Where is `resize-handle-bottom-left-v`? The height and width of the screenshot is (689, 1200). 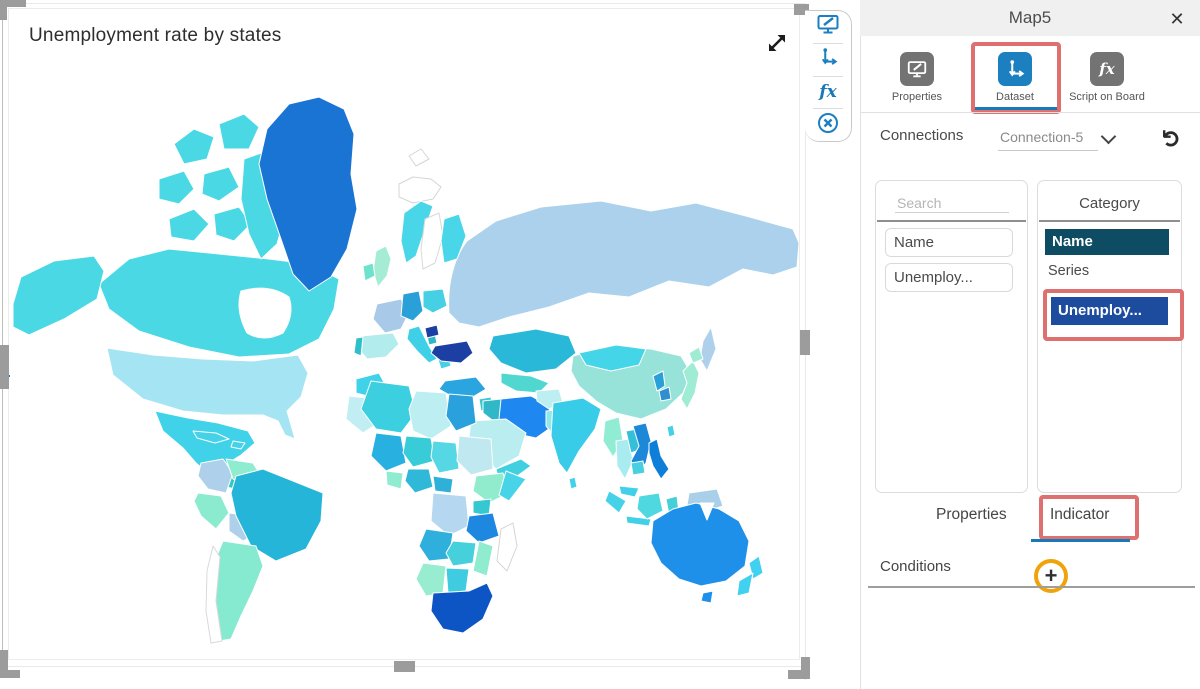
resize-handle-bottom-left-v is located at coordinates (4, 664).